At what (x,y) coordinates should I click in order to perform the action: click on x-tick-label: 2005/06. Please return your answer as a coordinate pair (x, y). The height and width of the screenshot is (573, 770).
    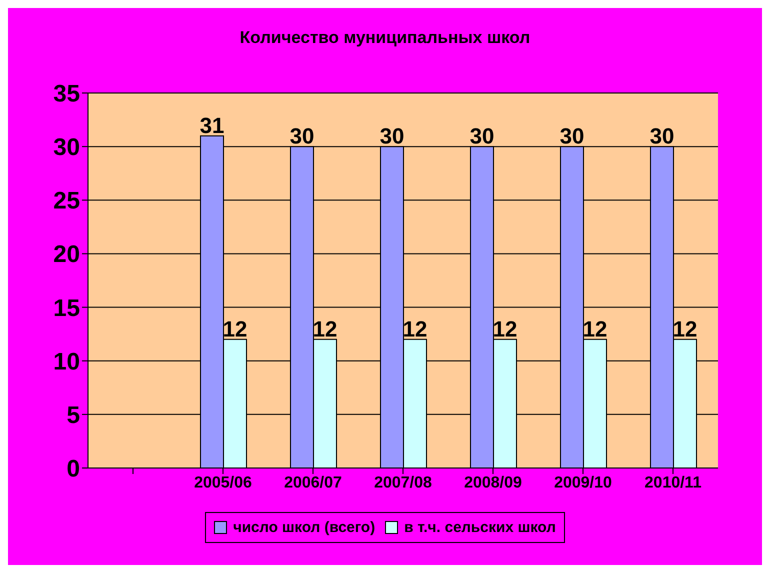
    Looking at the image, I should click on (223, 483).